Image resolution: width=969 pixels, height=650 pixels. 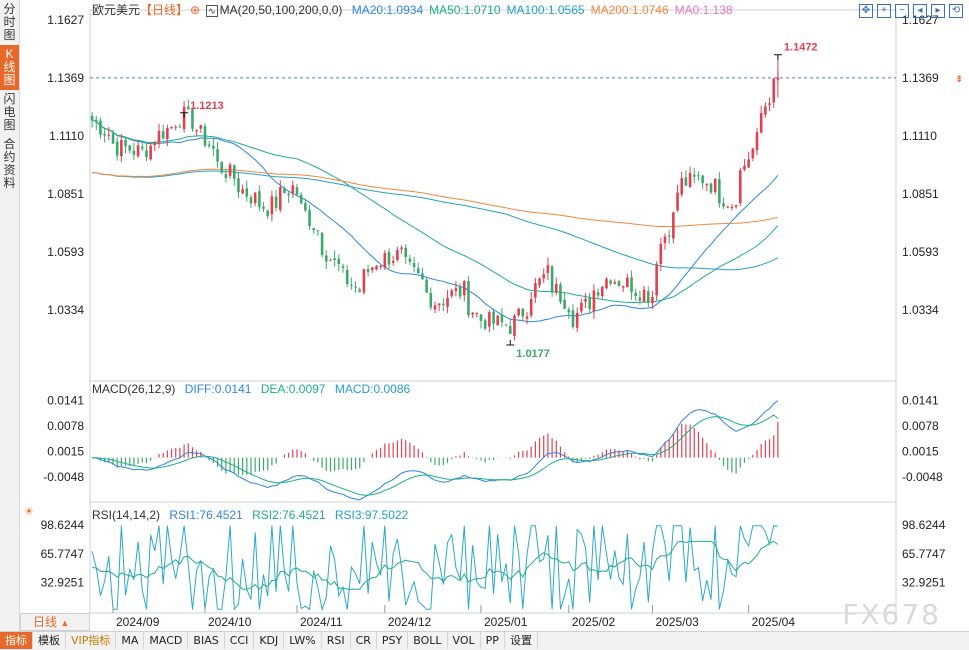 I want to click on right-icon: ▸, so click(x=938, y=11).